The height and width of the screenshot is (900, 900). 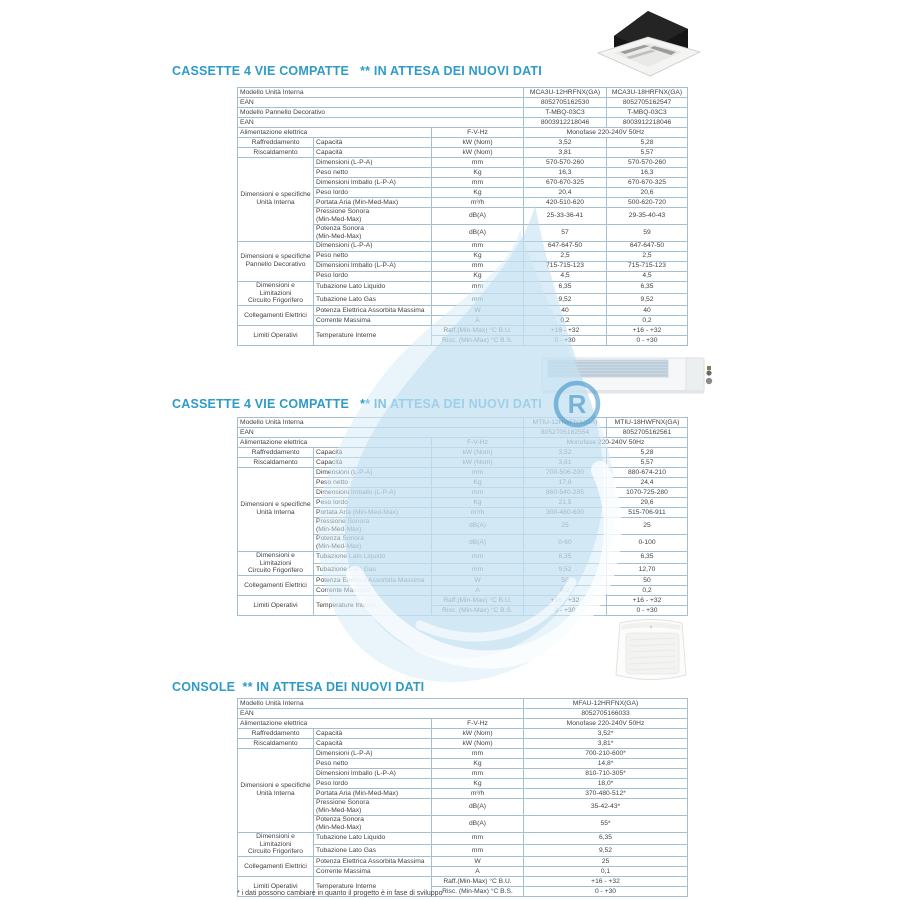 What do you see at coordinates (565, 266) in the screenshot?
I see `table-cell: 715-715-123` at bounding box center [565, 266].